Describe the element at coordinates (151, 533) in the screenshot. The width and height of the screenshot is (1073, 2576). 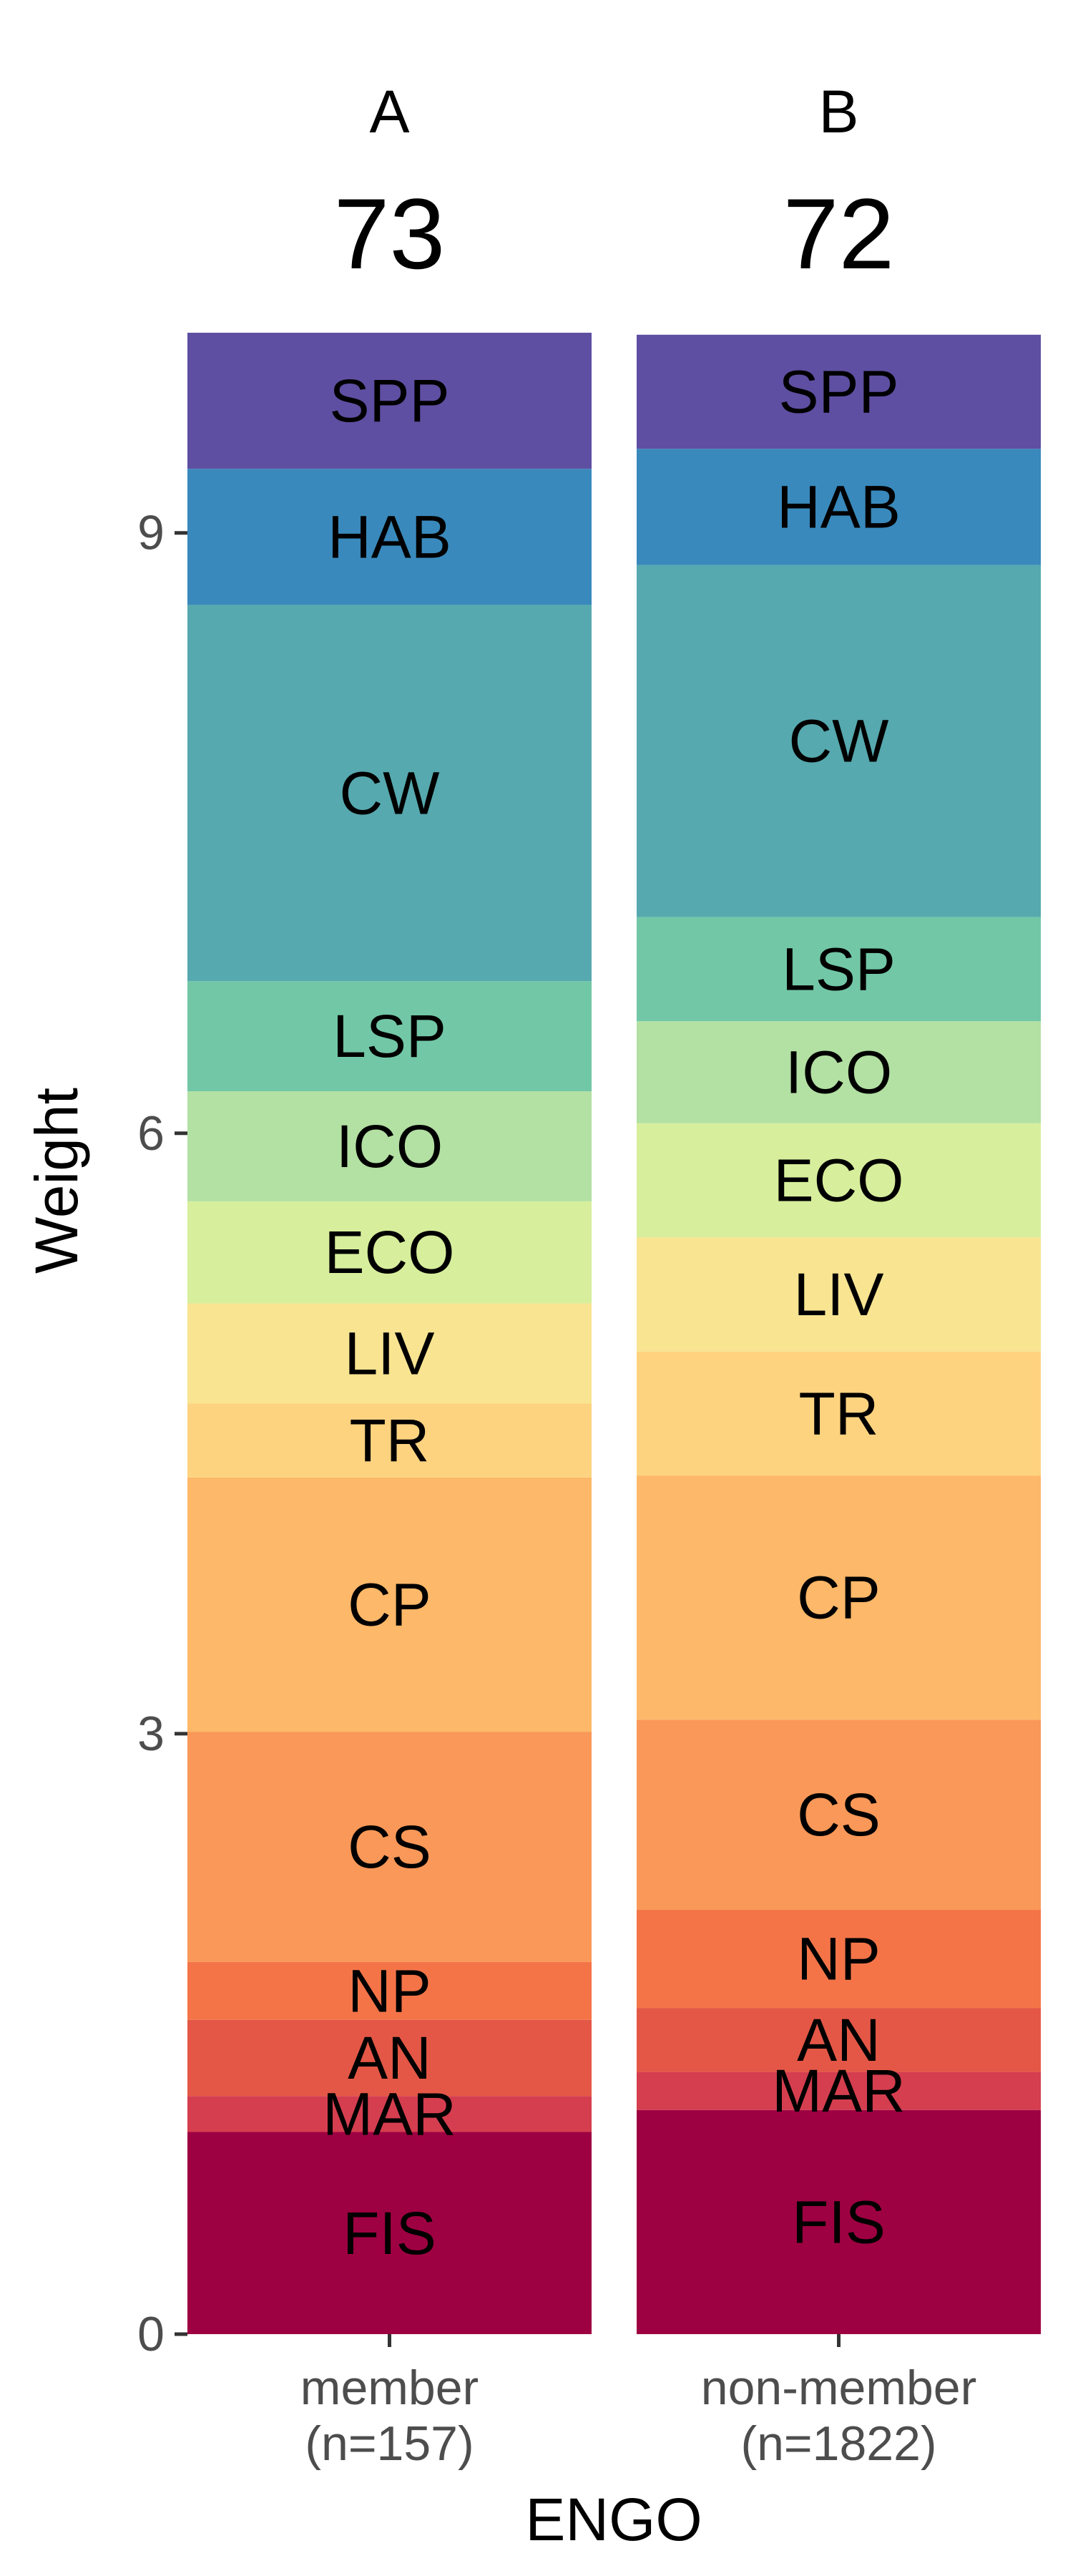
I see `y-tick-label-3: 9` at that location.